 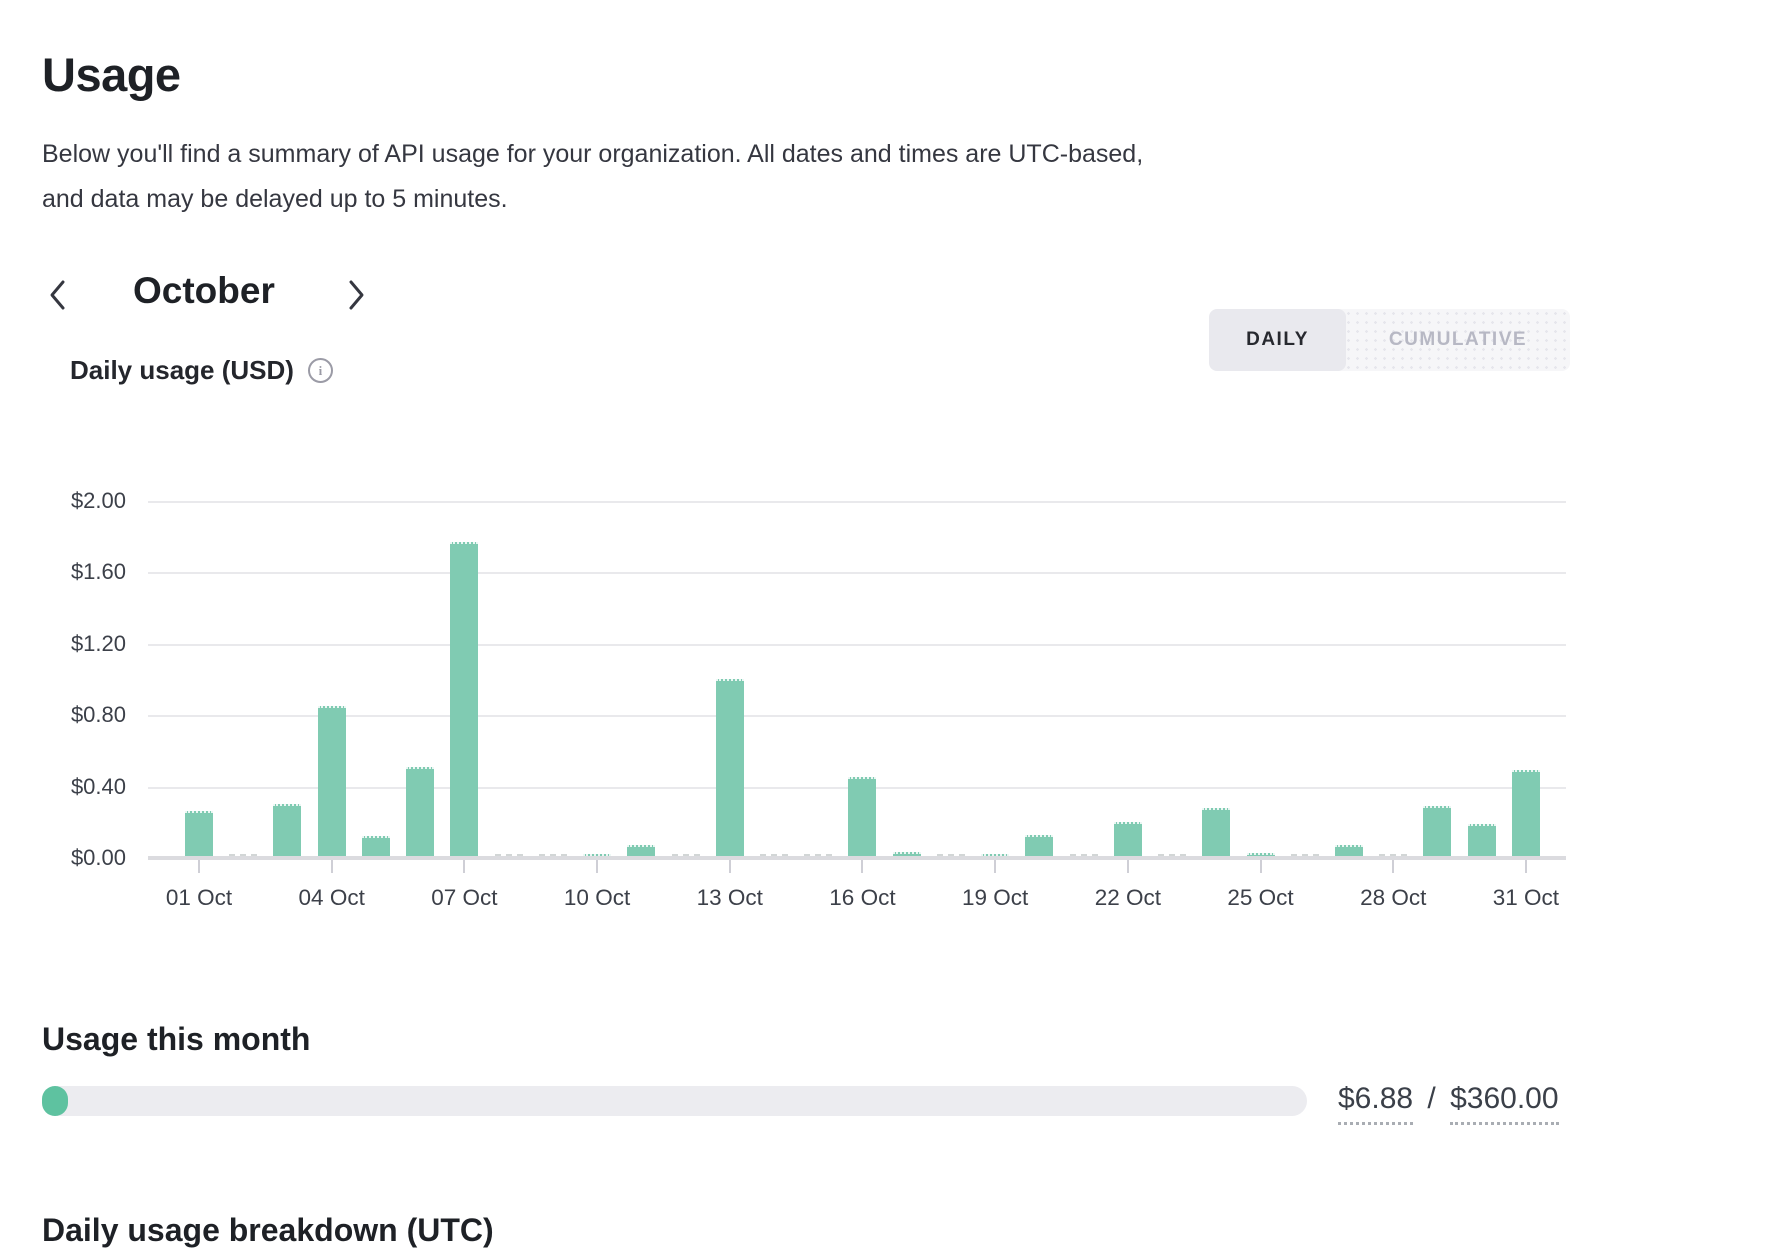 What do you see at coordinates (552, 855) in the screenshot?
I see `zero-bar-09-oct` at bounding box center [552, 855].